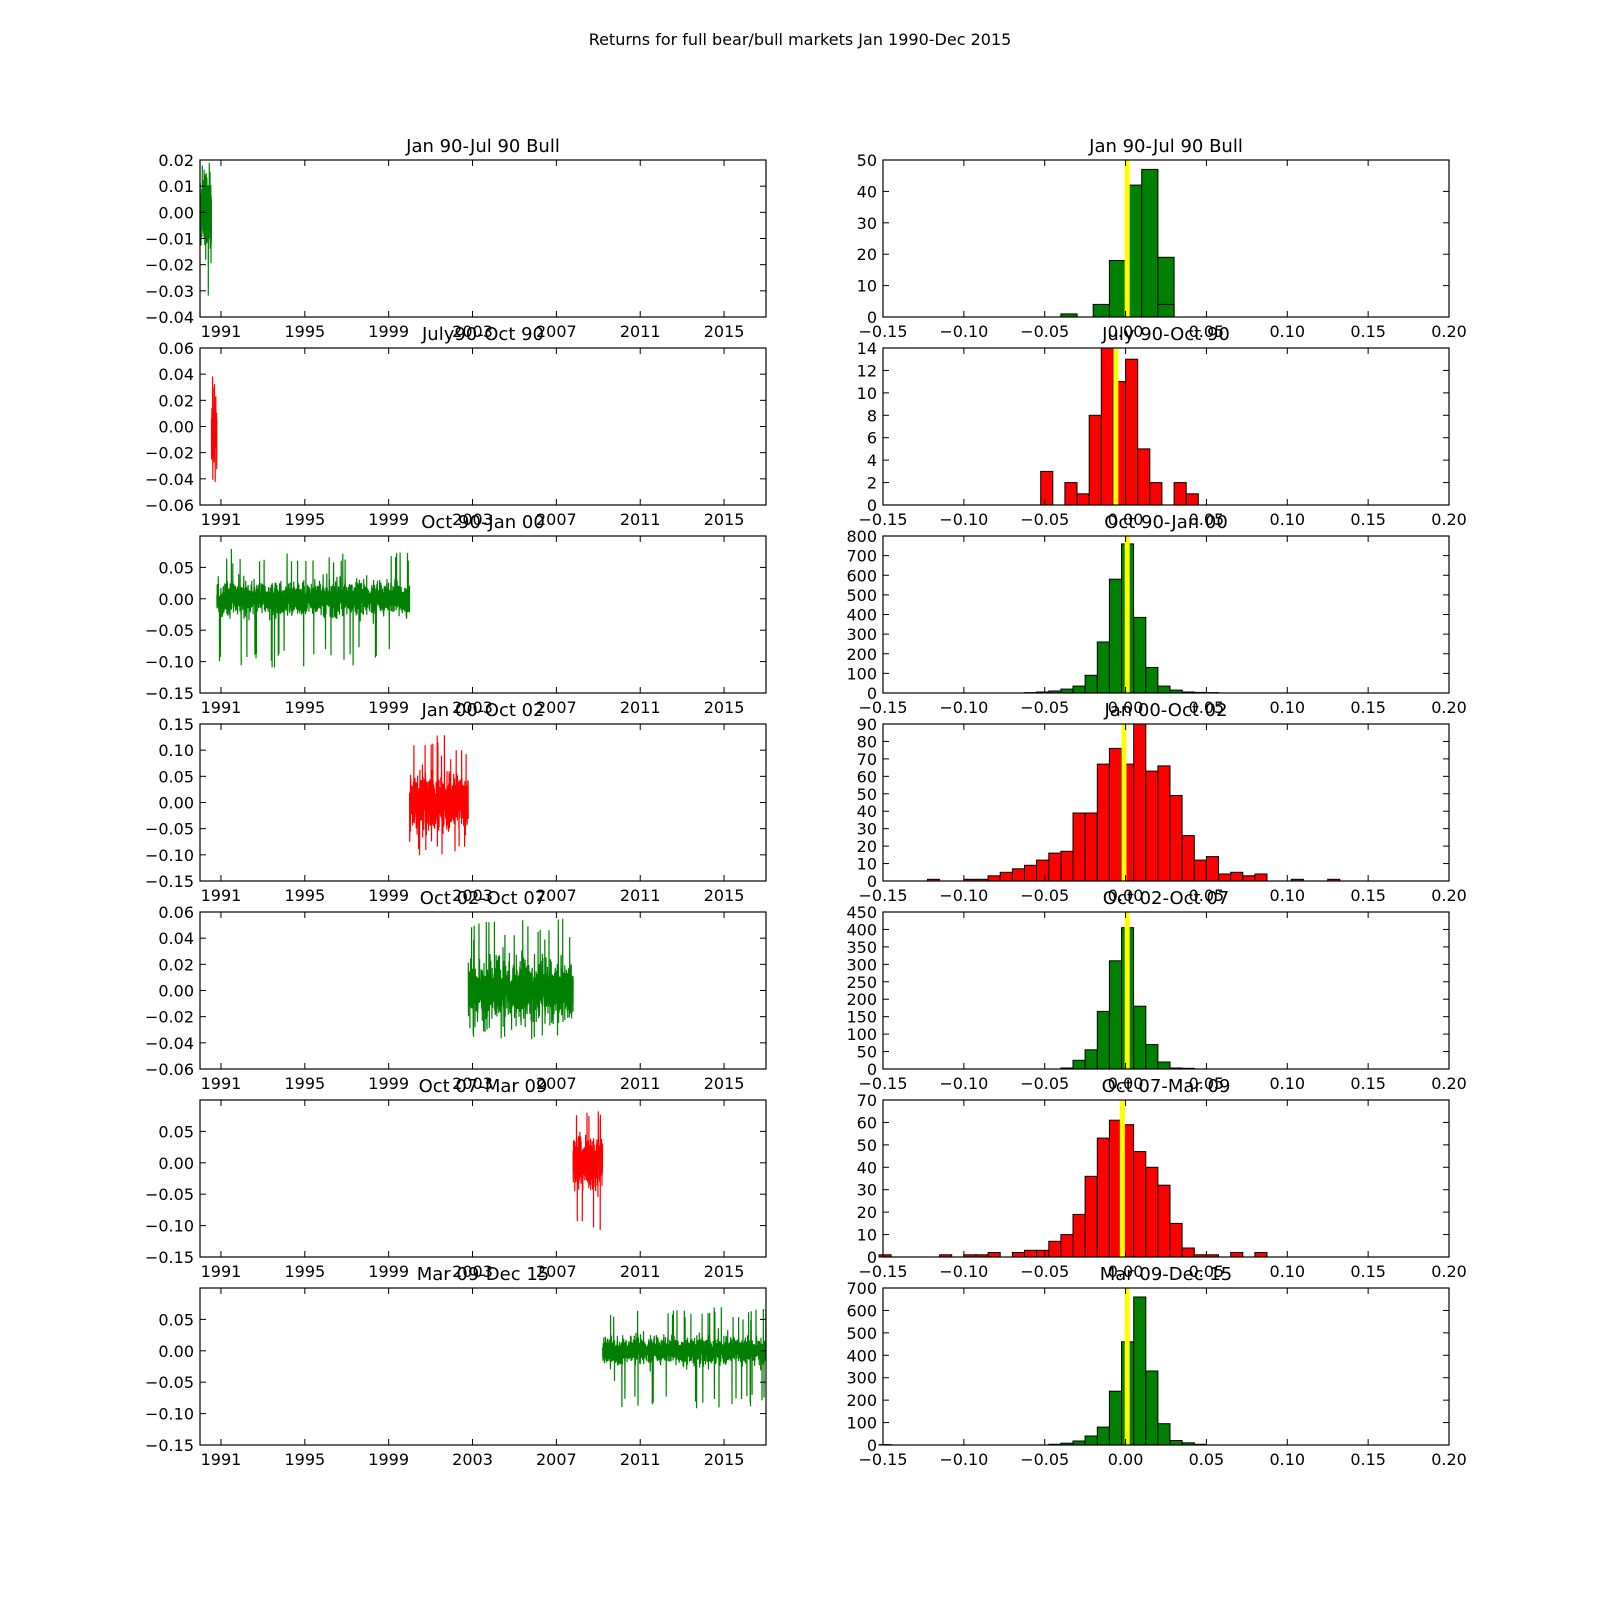 The height and width of the screenshot is (1600, 1600). What do you see at coordinates (1165, 710) in the screenshot?
I see `panel-title: Jan 00-Oct 02` at bounding box center [1165, 710].